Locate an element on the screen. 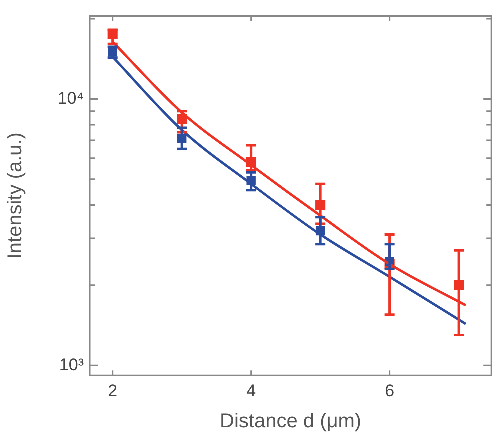 The width and height of the screenshot is (499, 438). x-tick-label: 4 is located at coordinates (251, 390).